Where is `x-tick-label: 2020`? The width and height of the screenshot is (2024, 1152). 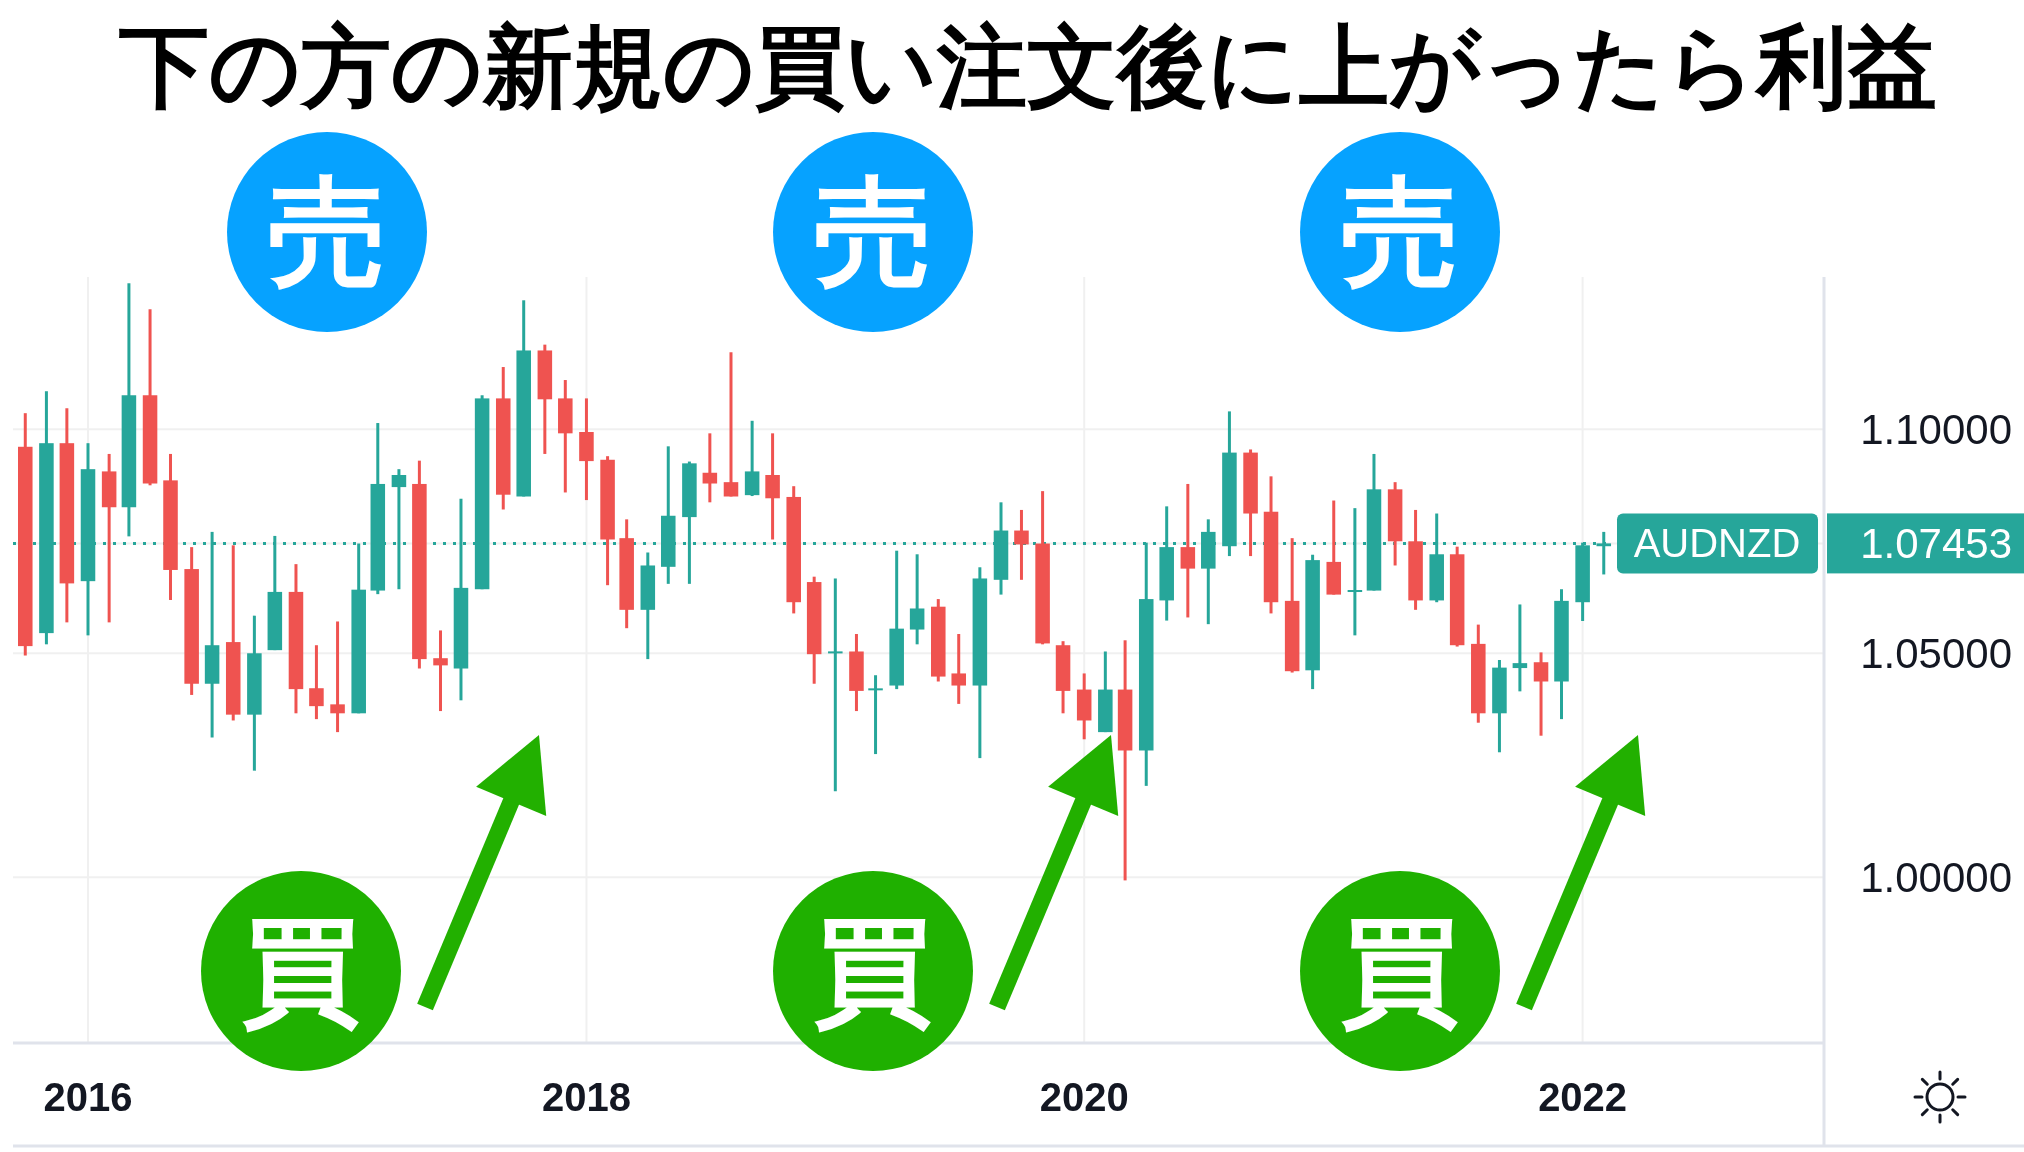 x-tick-label: 2020 is located at coordinates (1084, 1097).